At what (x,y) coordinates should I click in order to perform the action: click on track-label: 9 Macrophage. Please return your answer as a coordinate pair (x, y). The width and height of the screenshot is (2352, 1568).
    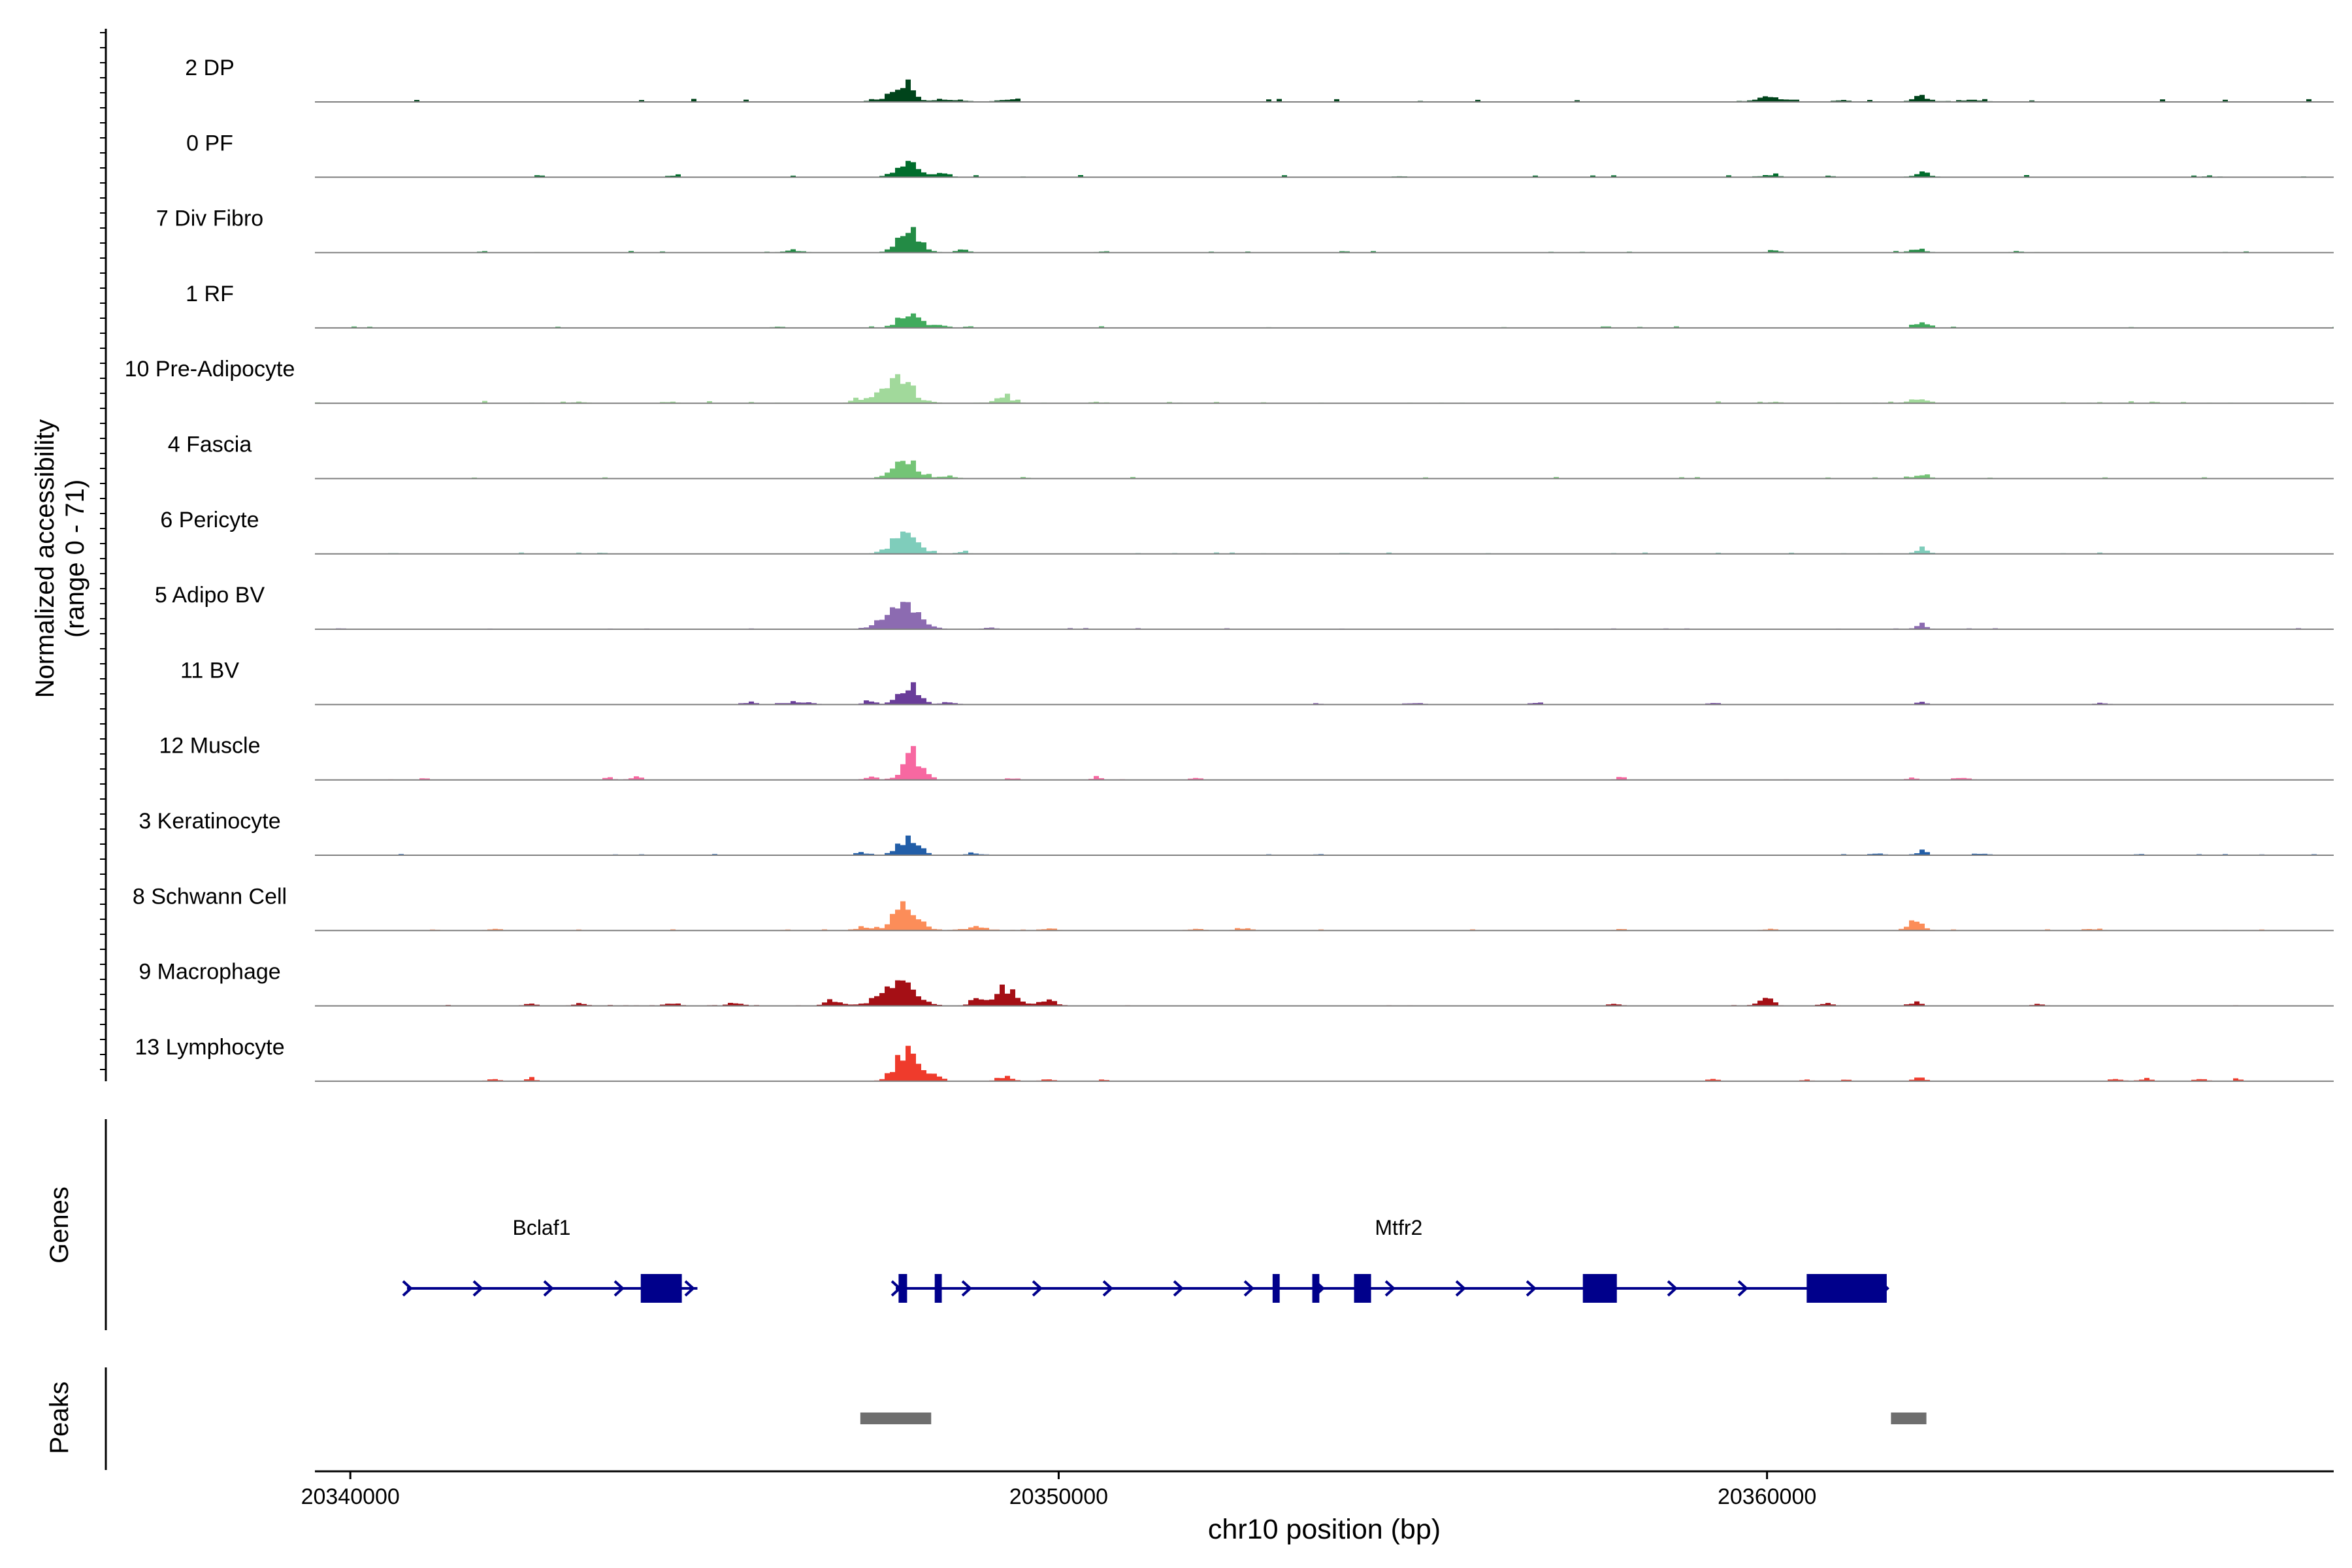
    Looking at the image, I should click on (209, 972).